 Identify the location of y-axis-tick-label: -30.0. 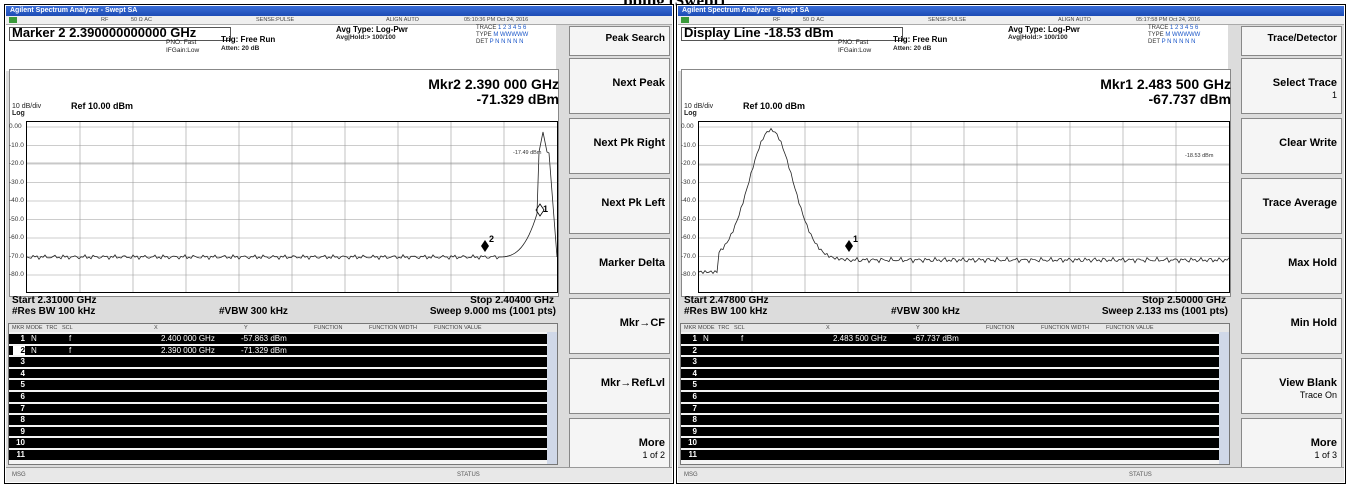
(688, 182).